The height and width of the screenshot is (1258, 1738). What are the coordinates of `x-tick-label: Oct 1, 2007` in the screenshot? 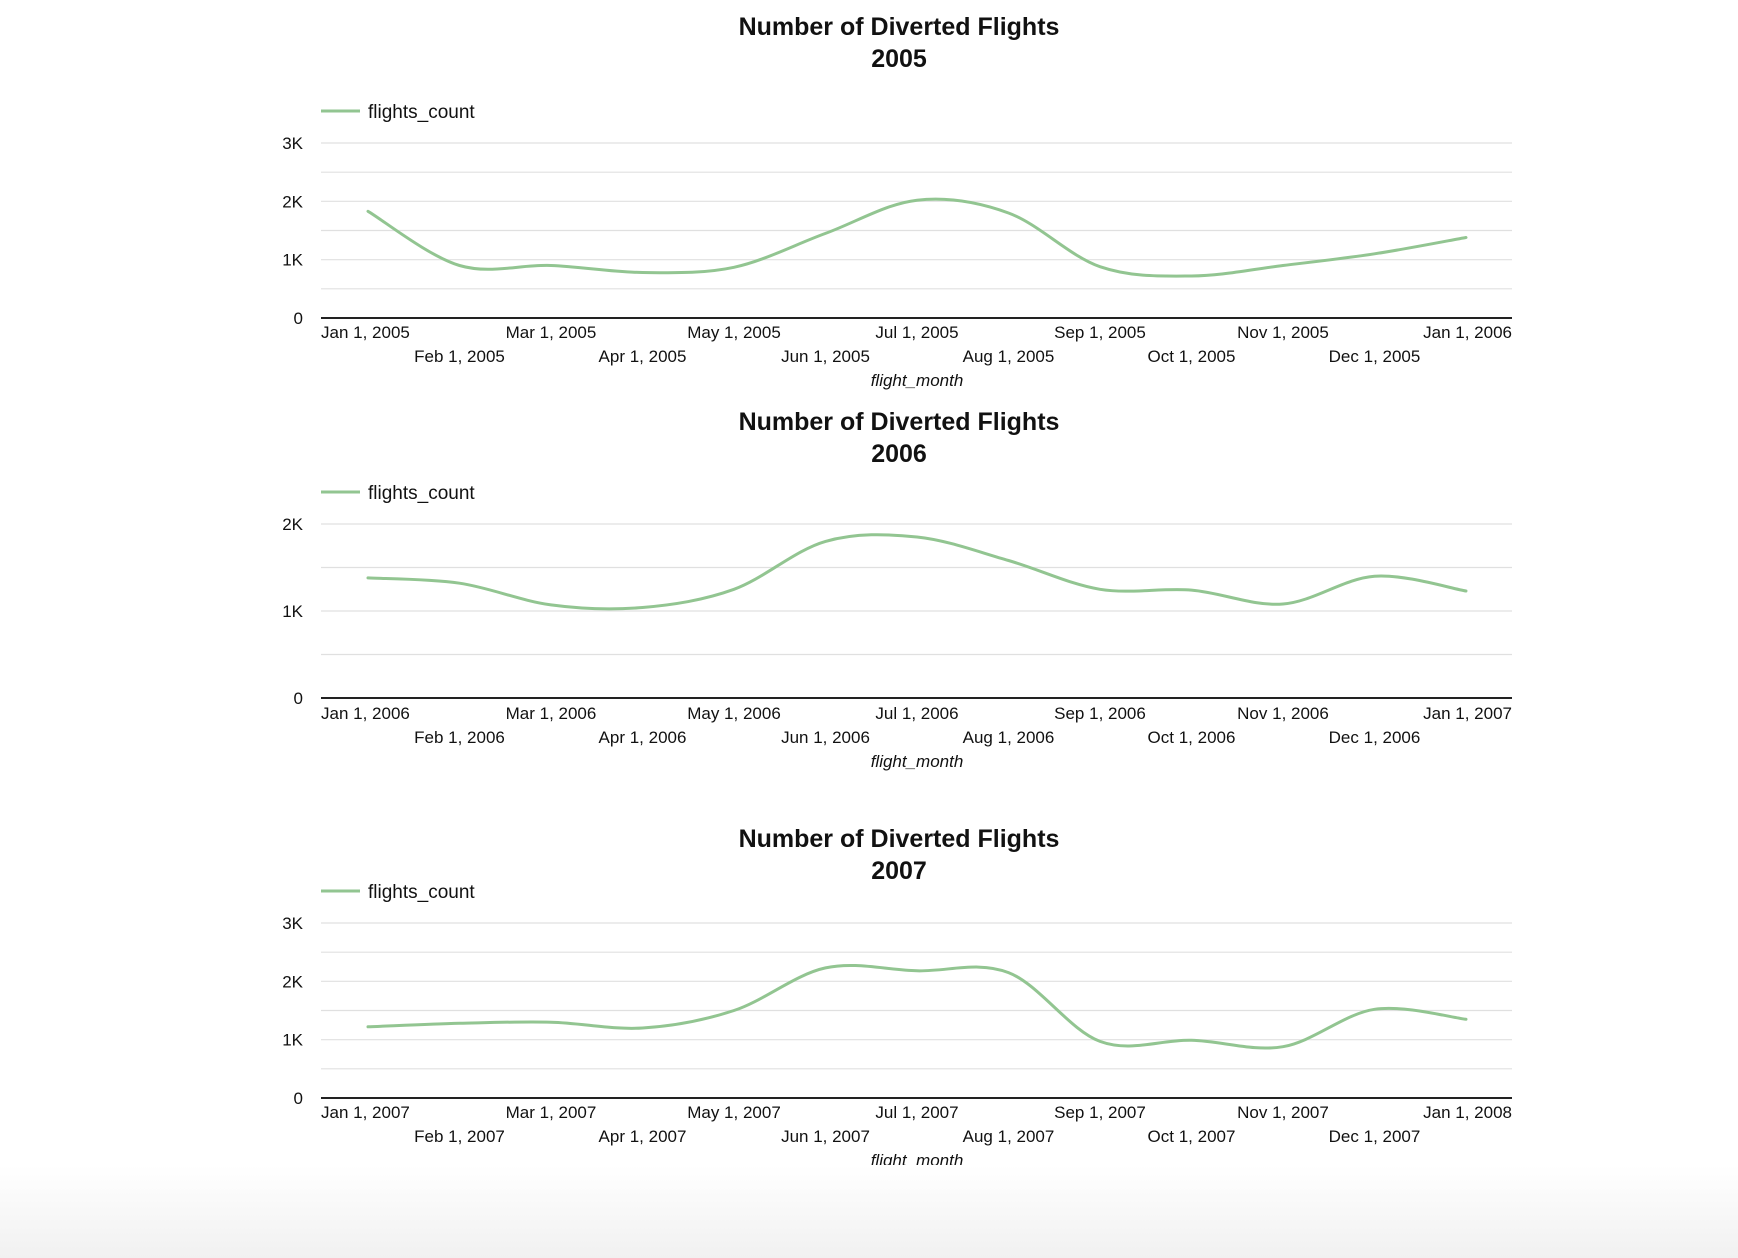 It's located at (1192, 1136).